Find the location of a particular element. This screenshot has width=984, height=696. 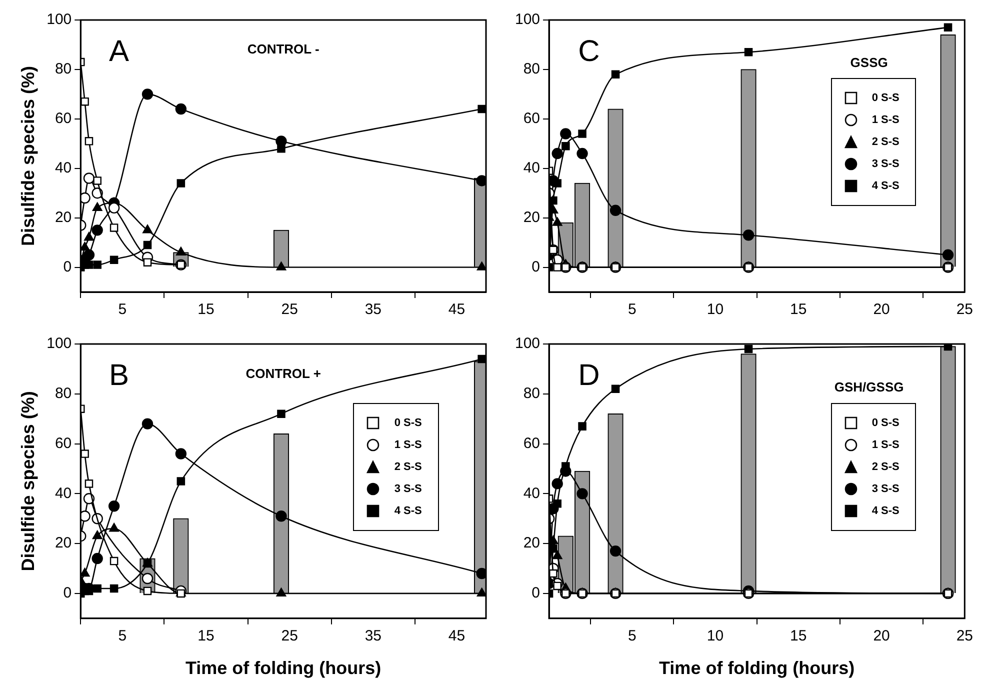

text: GSSG is located at coordinates (869, 62).